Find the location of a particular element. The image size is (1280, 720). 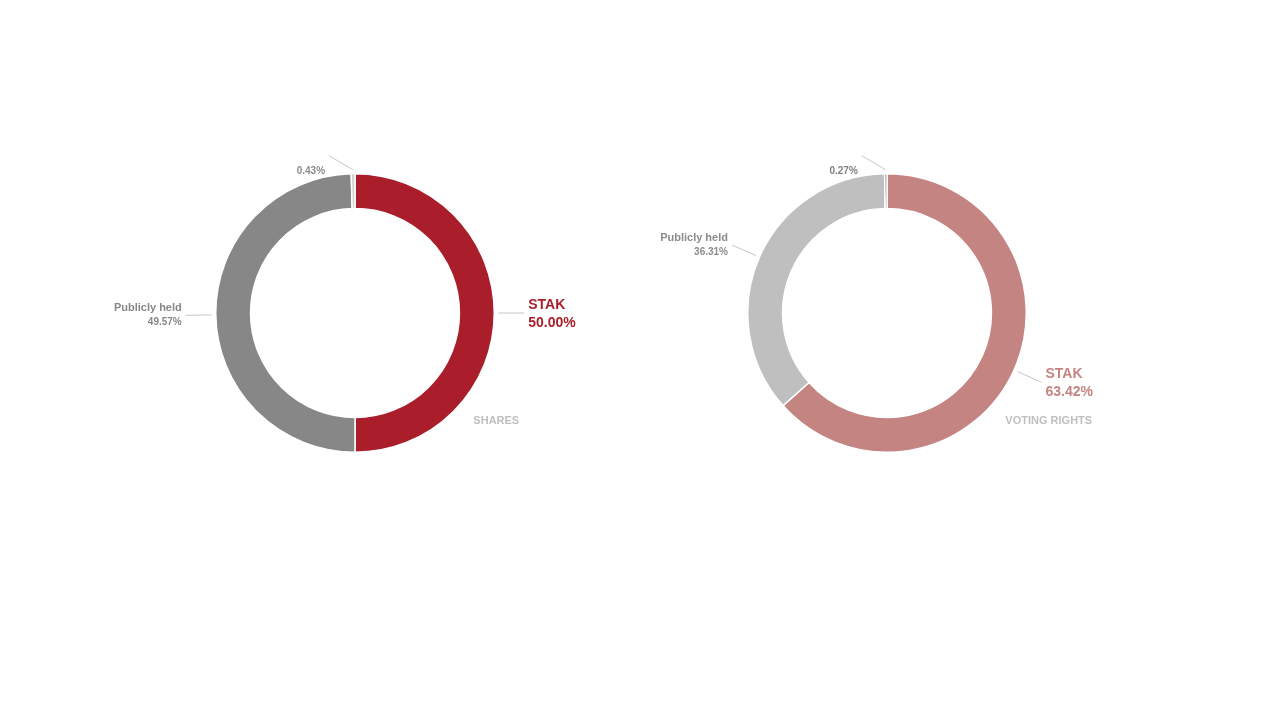

data-label: 36.31% is located at coordinates (711, 252).